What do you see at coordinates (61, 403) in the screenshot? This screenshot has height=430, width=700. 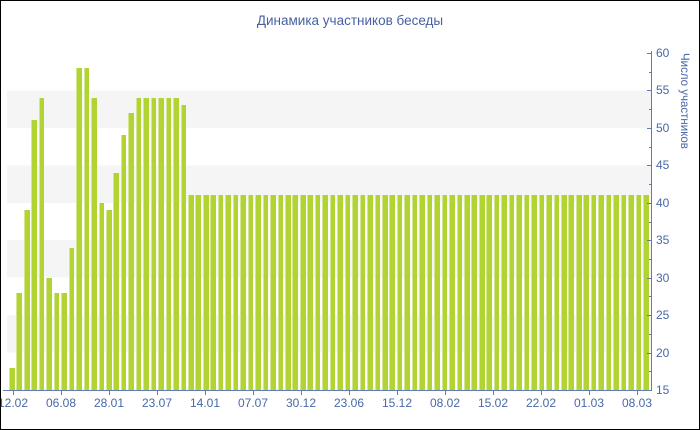 I see `x-axis-label: 06.08` at bounding box center [61, 403].